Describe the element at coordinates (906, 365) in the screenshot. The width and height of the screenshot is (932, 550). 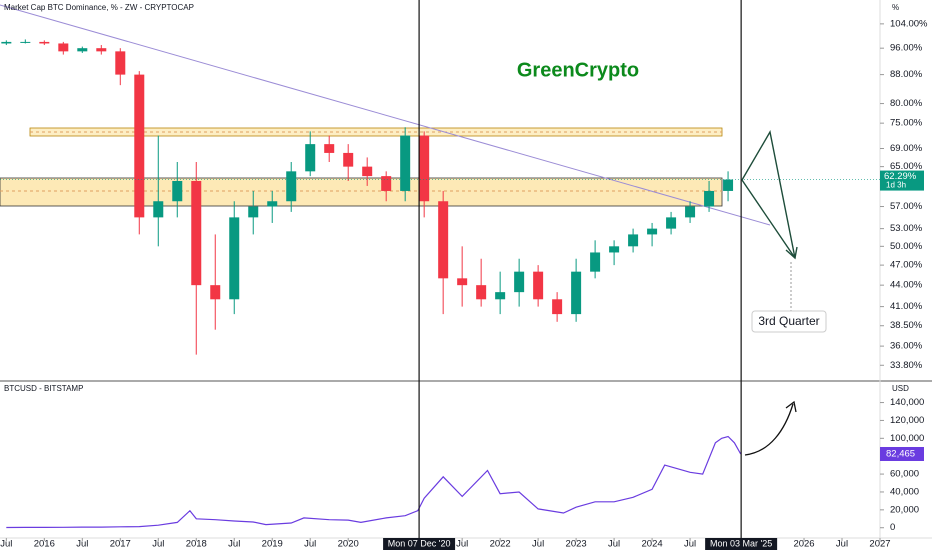
I see `y-tick-label: 33.80%` at that location.